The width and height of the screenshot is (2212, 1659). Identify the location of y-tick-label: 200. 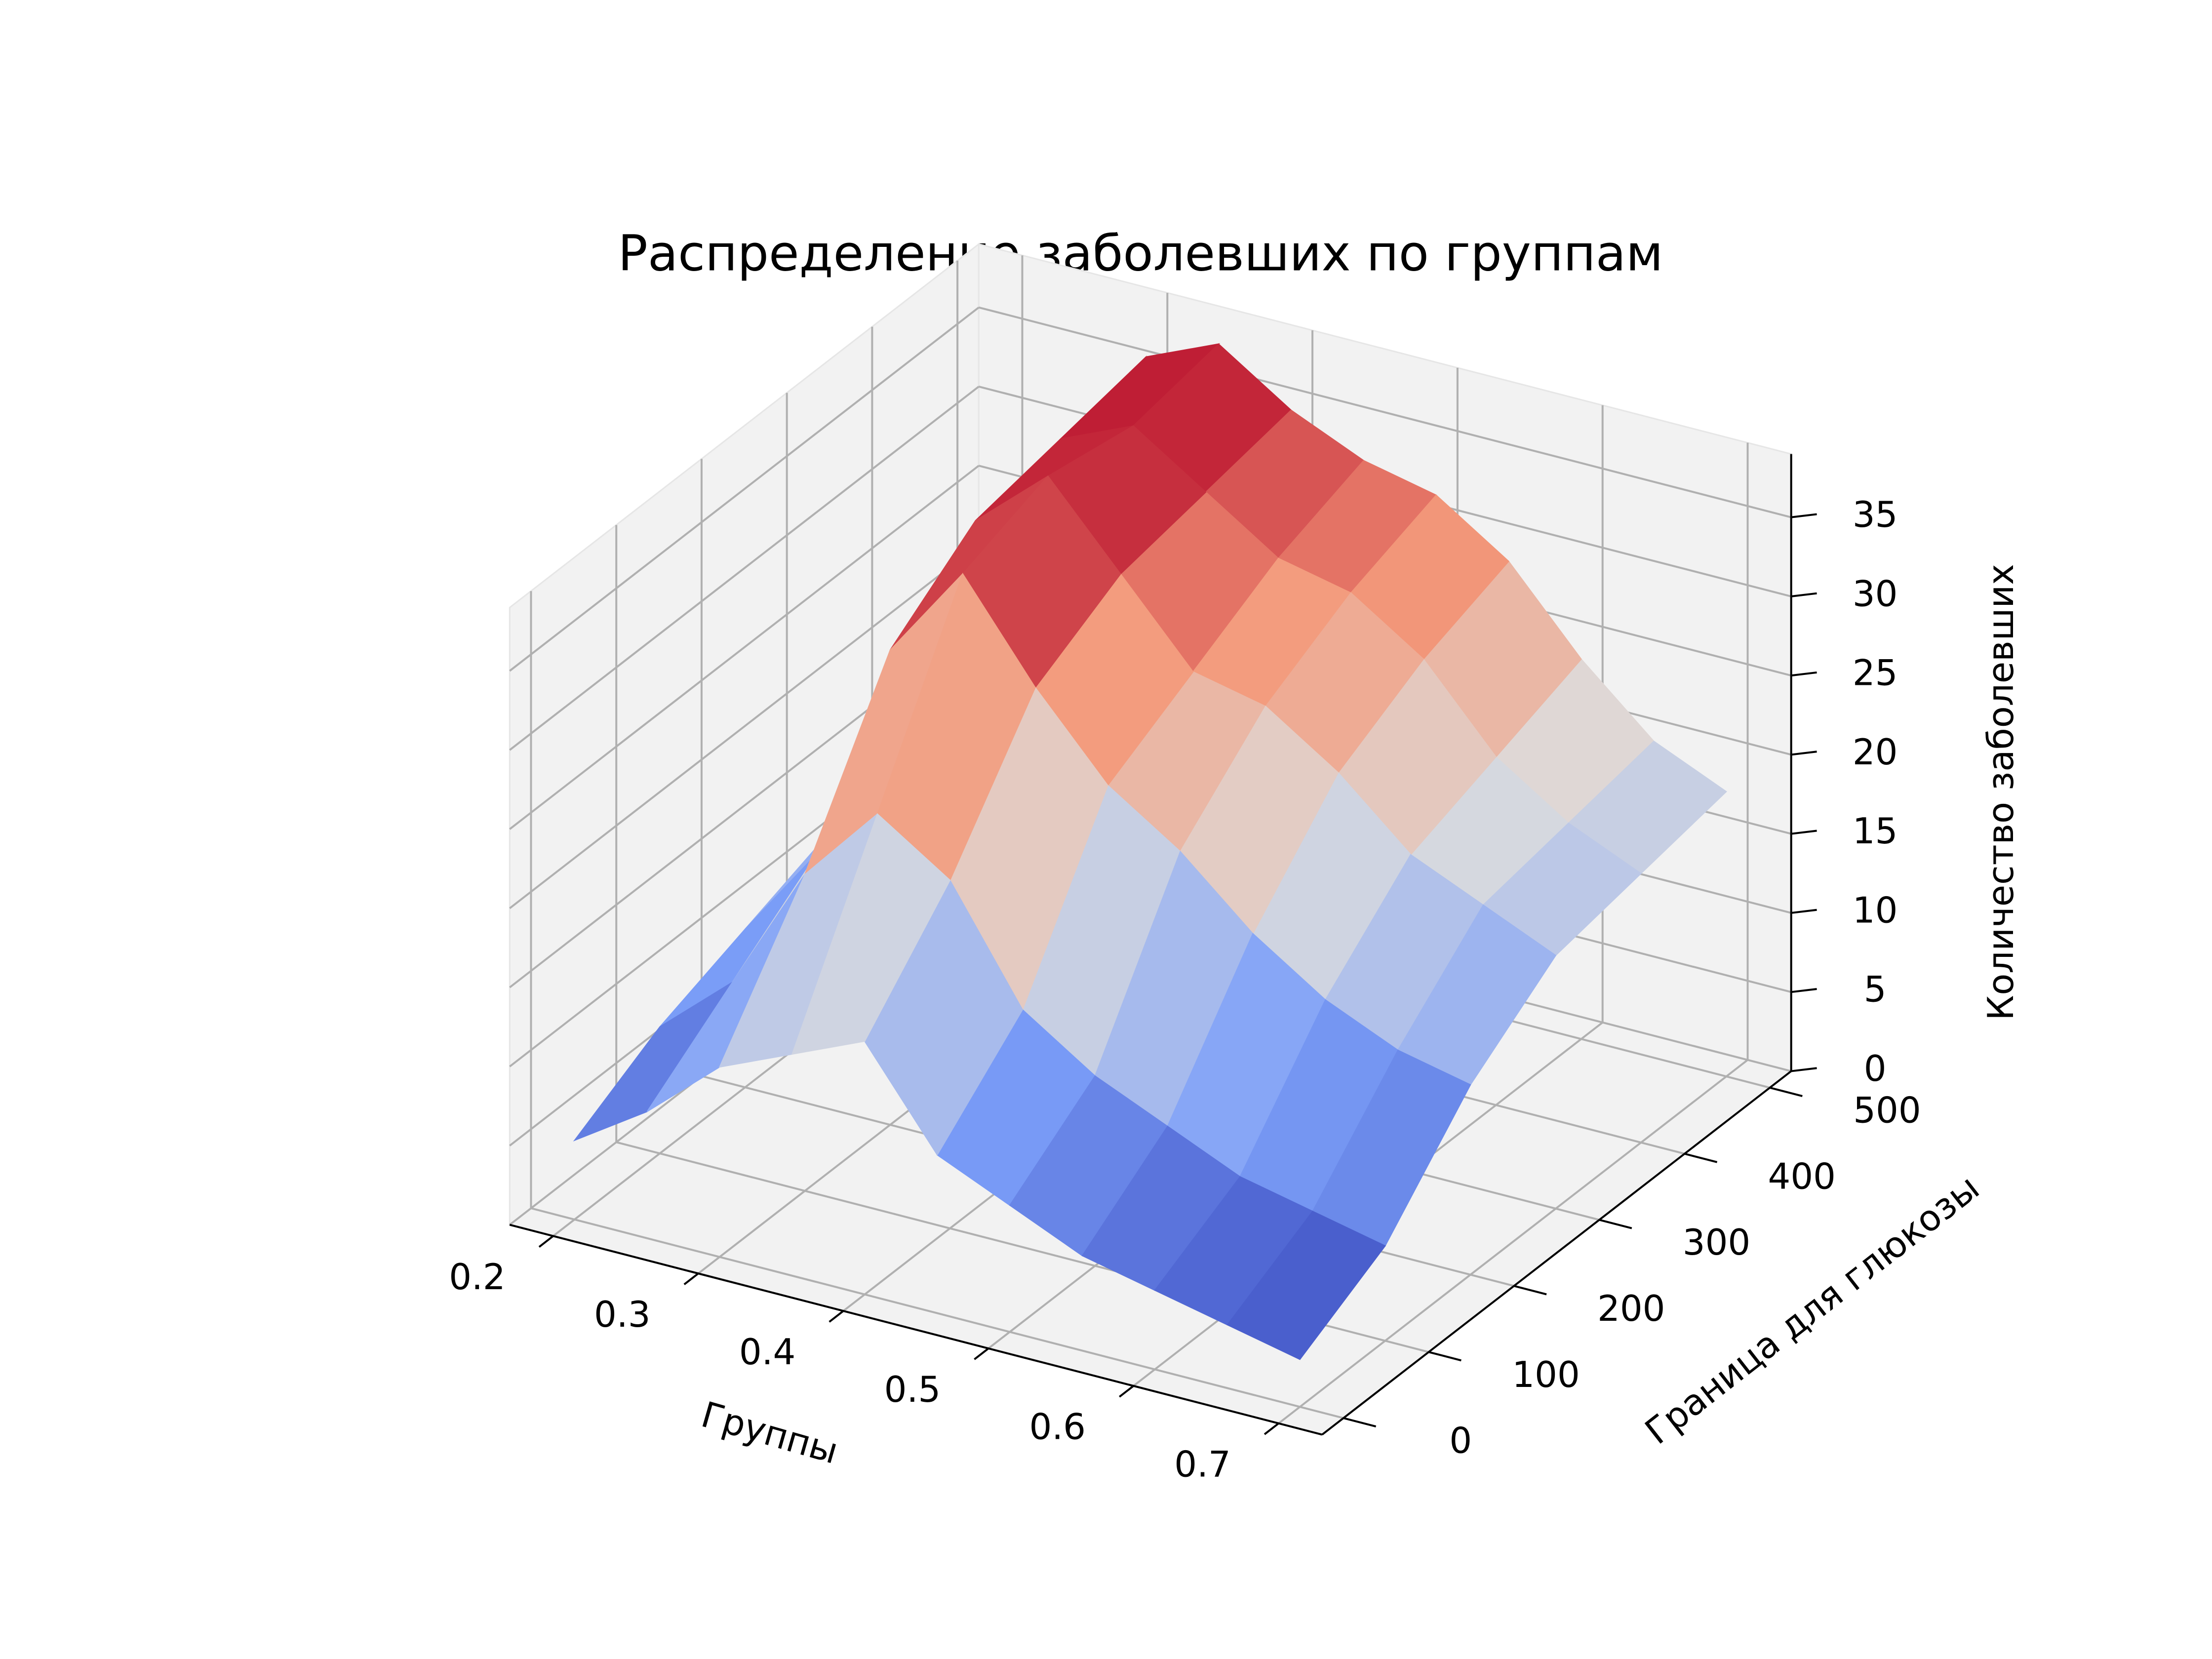
(1631, 1309).